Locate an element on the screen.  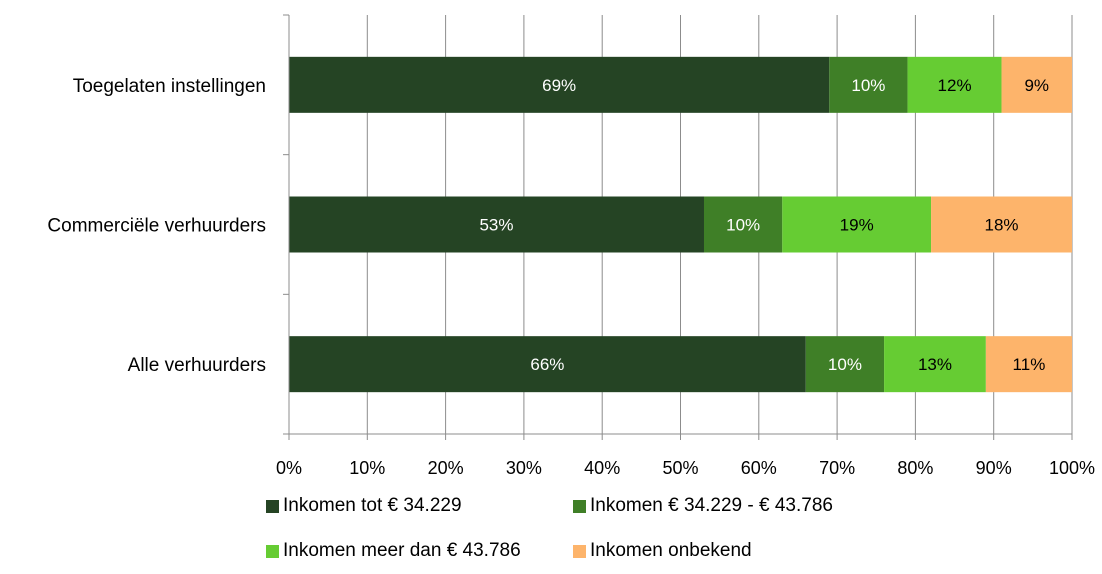
category-label: Toegelaten instellingen is located at coordinates (169, 86).